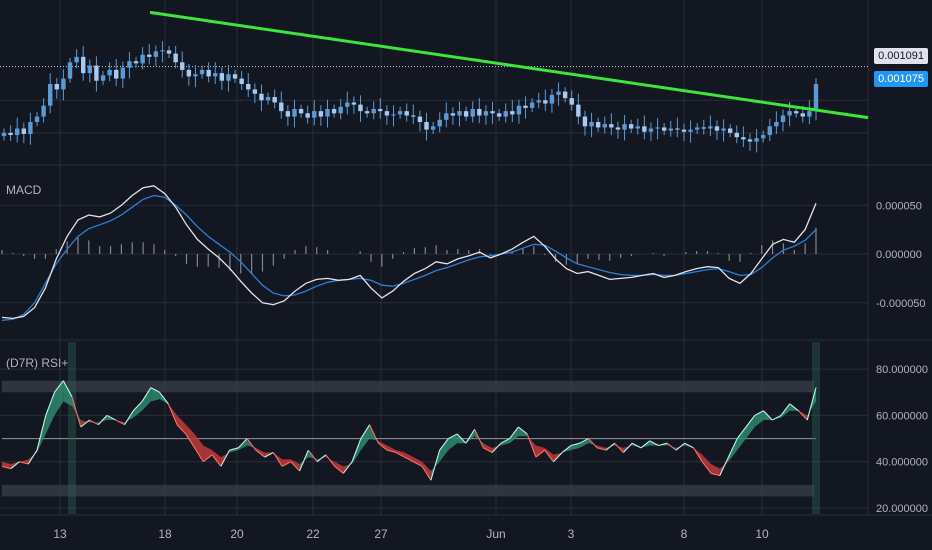 This screenshot has width=932, height=550. I want to click on date-tick-label: 20, so click(237, 534).